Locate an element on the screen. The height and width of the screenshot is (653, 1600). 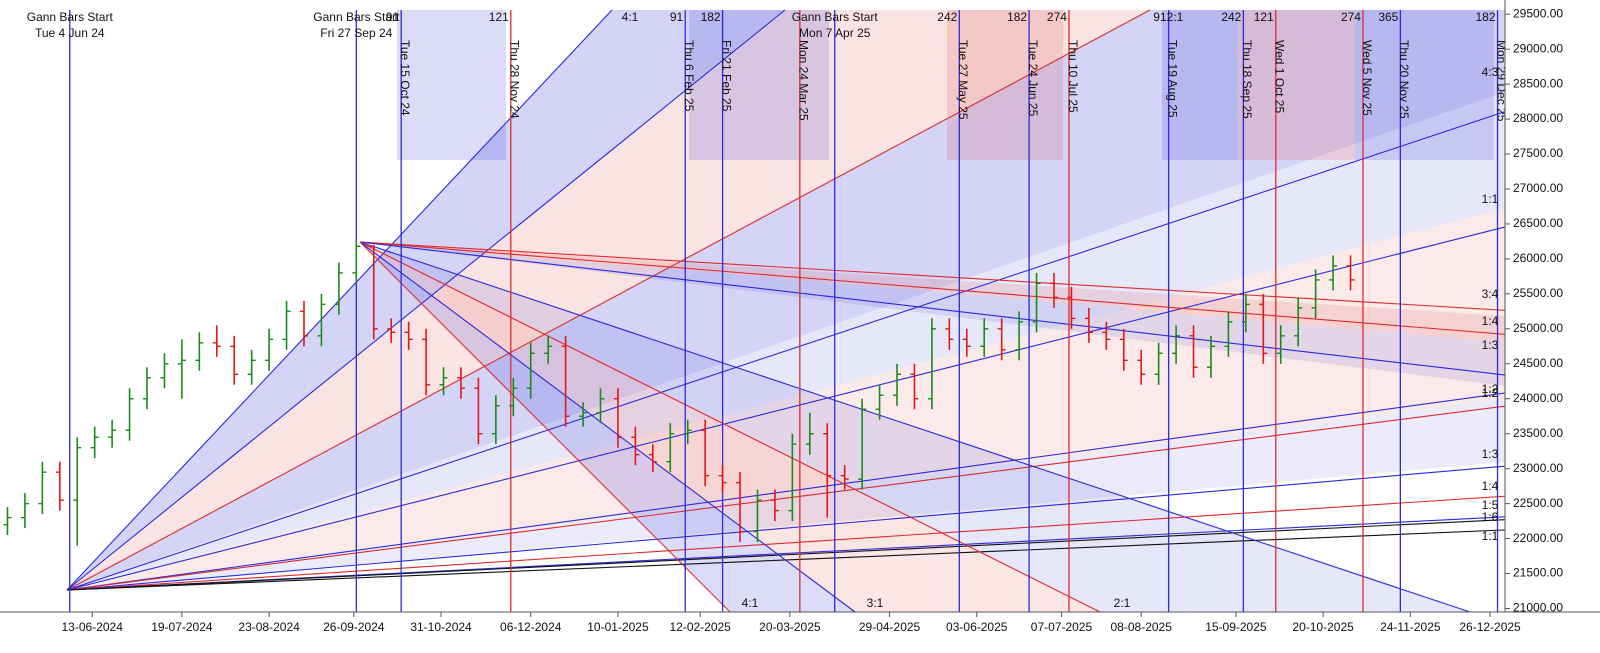
x-tick-label: 20-10-2025 is located at coordinates (1323, 627).